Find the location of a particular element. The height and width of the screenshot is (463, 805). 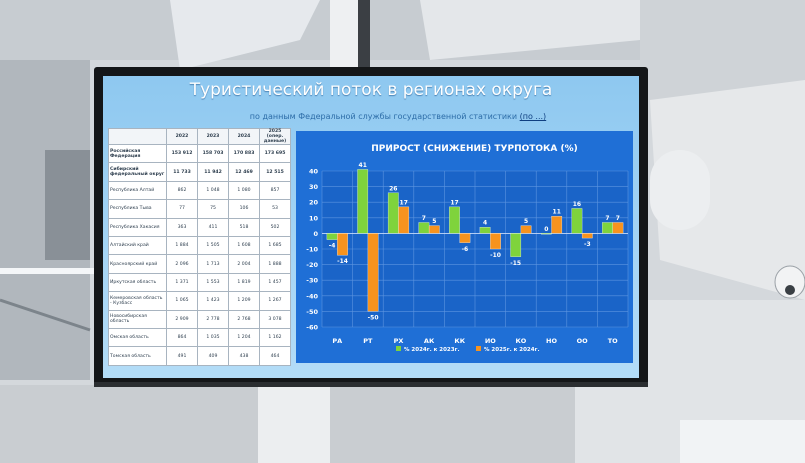

x-tick-label: РТ is located at coordinates (368, 341).